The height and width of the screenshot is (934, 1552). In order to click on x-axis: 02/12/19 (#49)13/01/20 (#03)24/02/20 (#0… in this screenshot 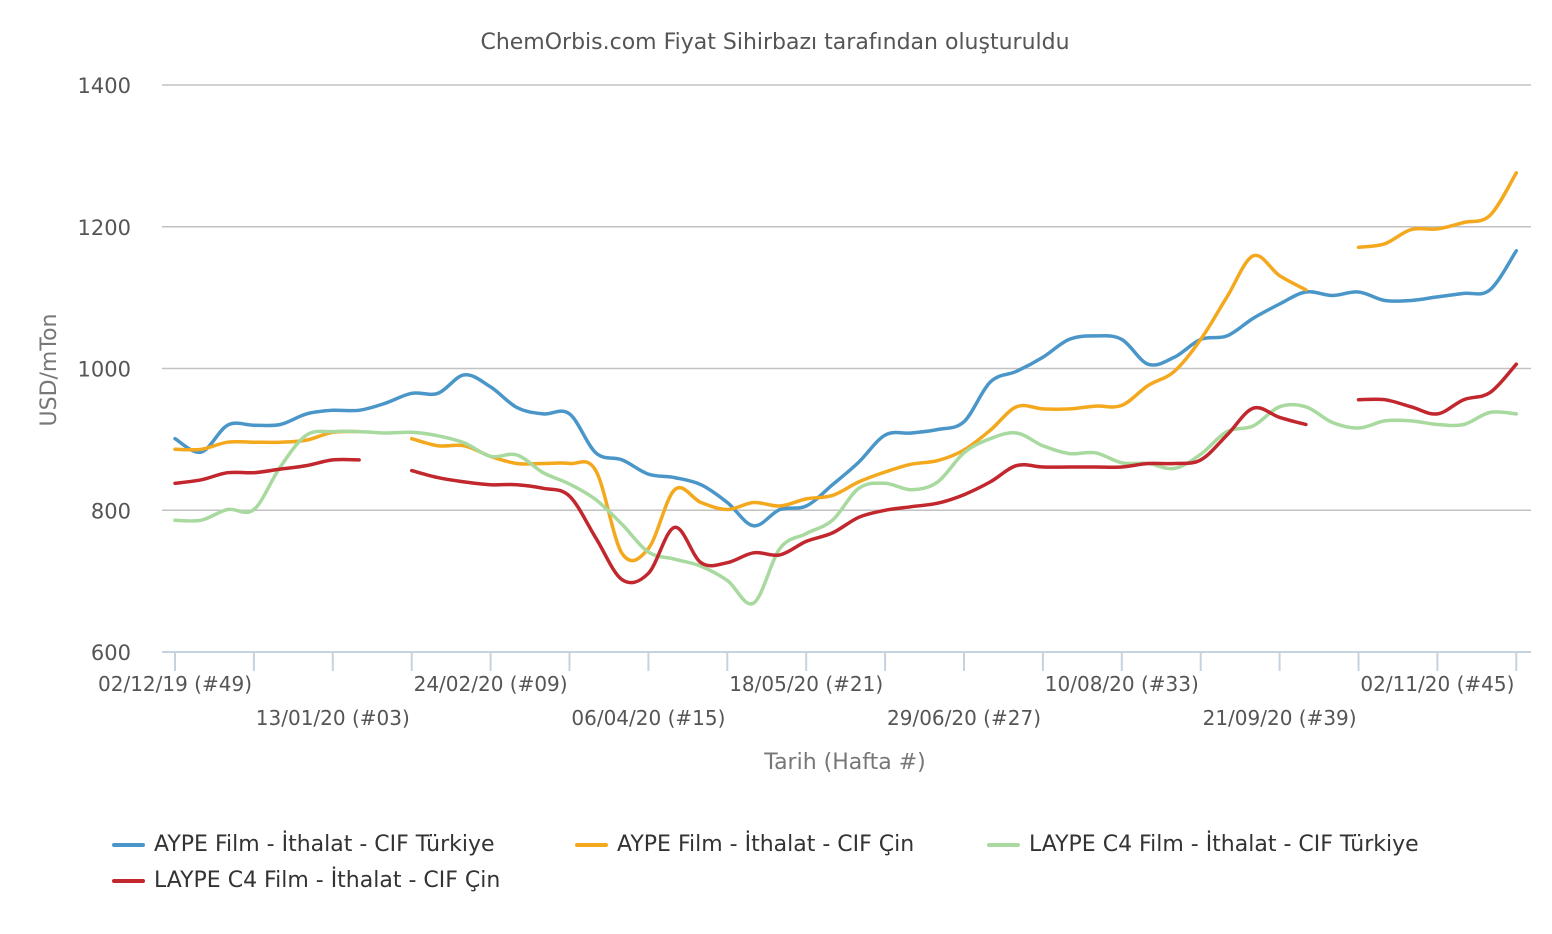, I will do `click(814, 690)`.